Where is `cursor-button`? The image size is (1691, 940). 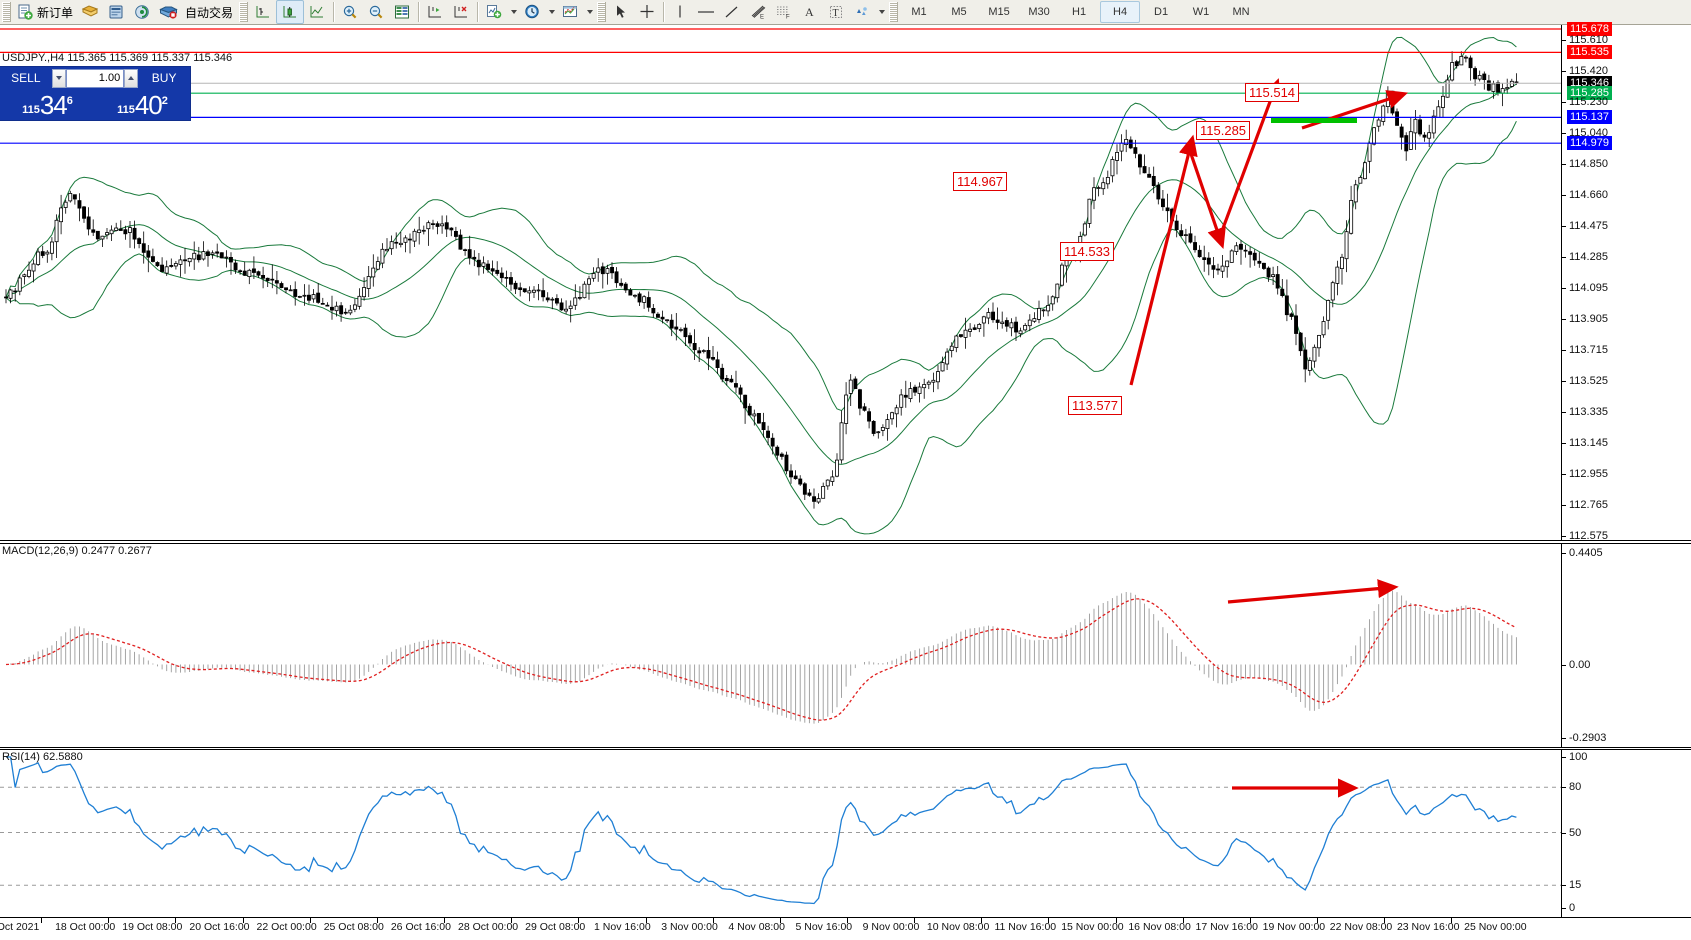 cursor-button is located at coordinates (621, 12).